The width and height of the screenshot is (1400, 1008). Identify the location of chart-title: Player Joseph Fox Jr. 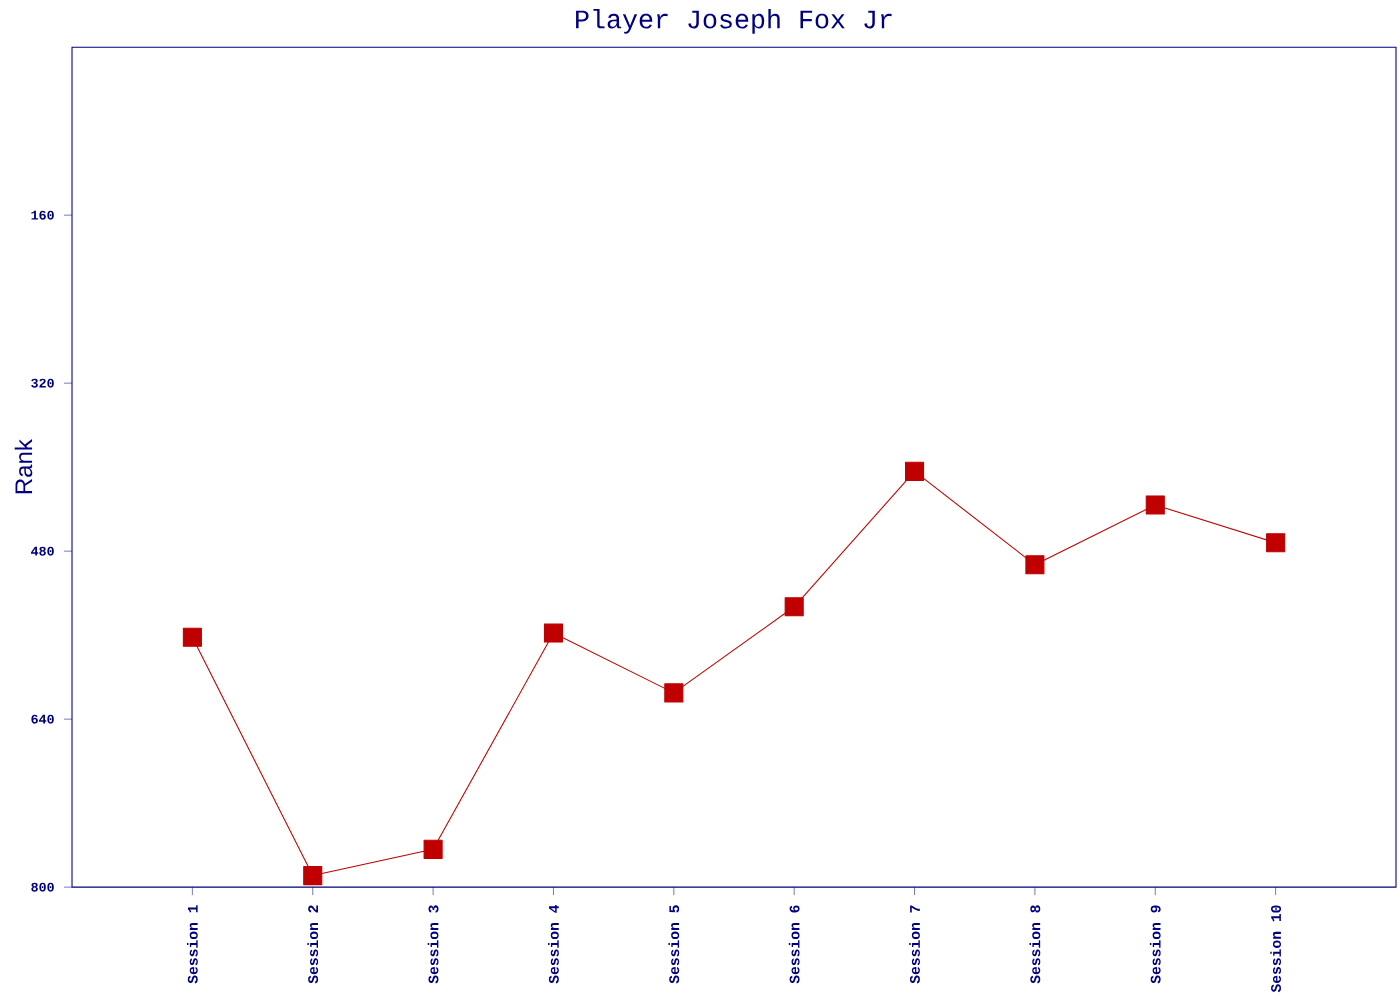
(734, 22).